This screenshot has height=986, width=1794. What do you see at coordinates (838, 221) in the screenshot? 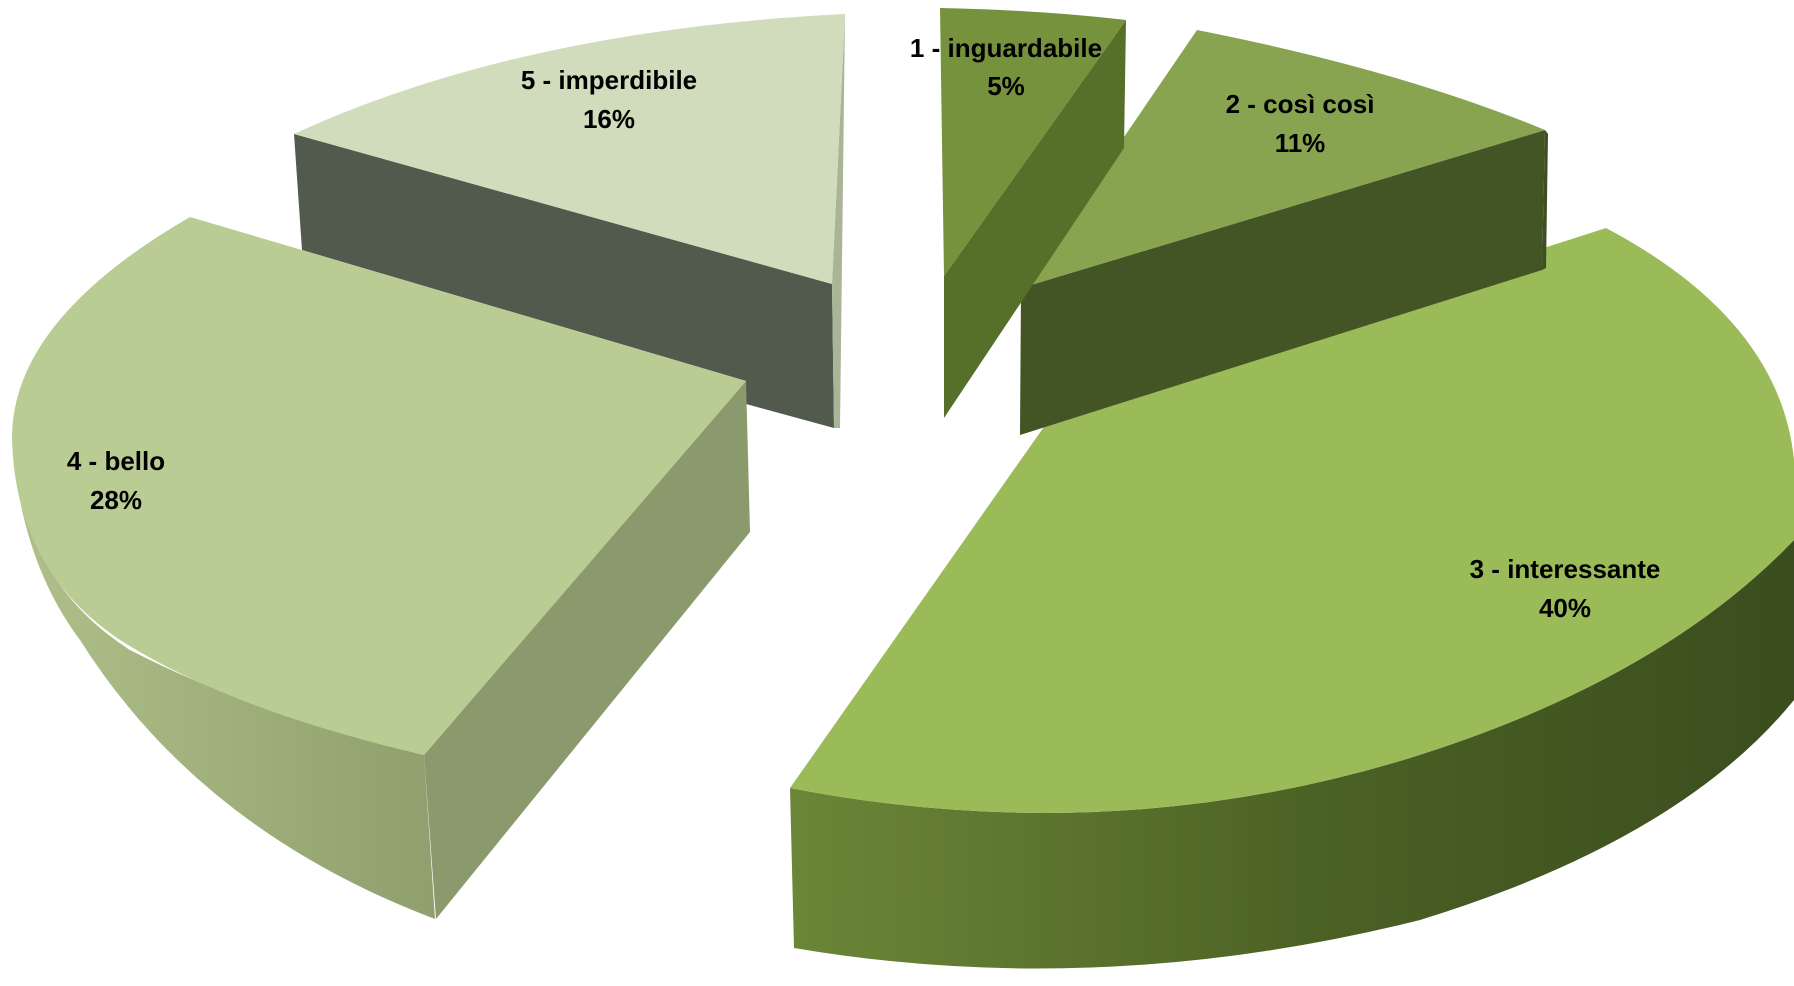
I see `slice-5-side-edge` at bounding box center [838, 221].